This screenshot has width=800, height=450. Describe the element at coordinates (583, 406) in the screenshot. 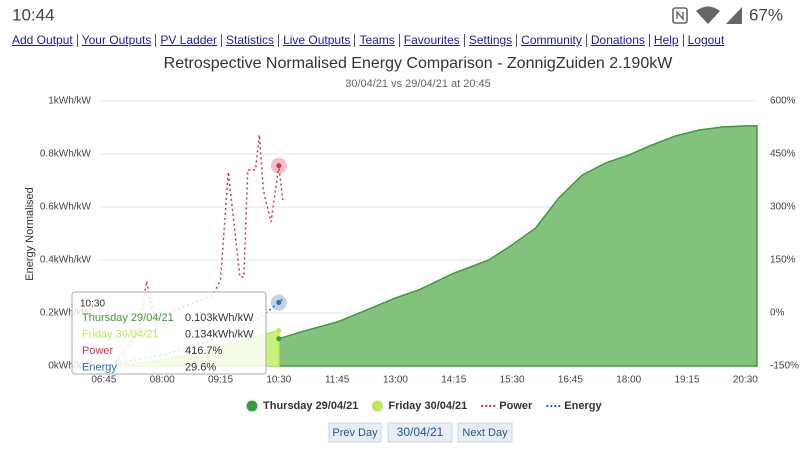

I see `legend-label: Energy` at that location.